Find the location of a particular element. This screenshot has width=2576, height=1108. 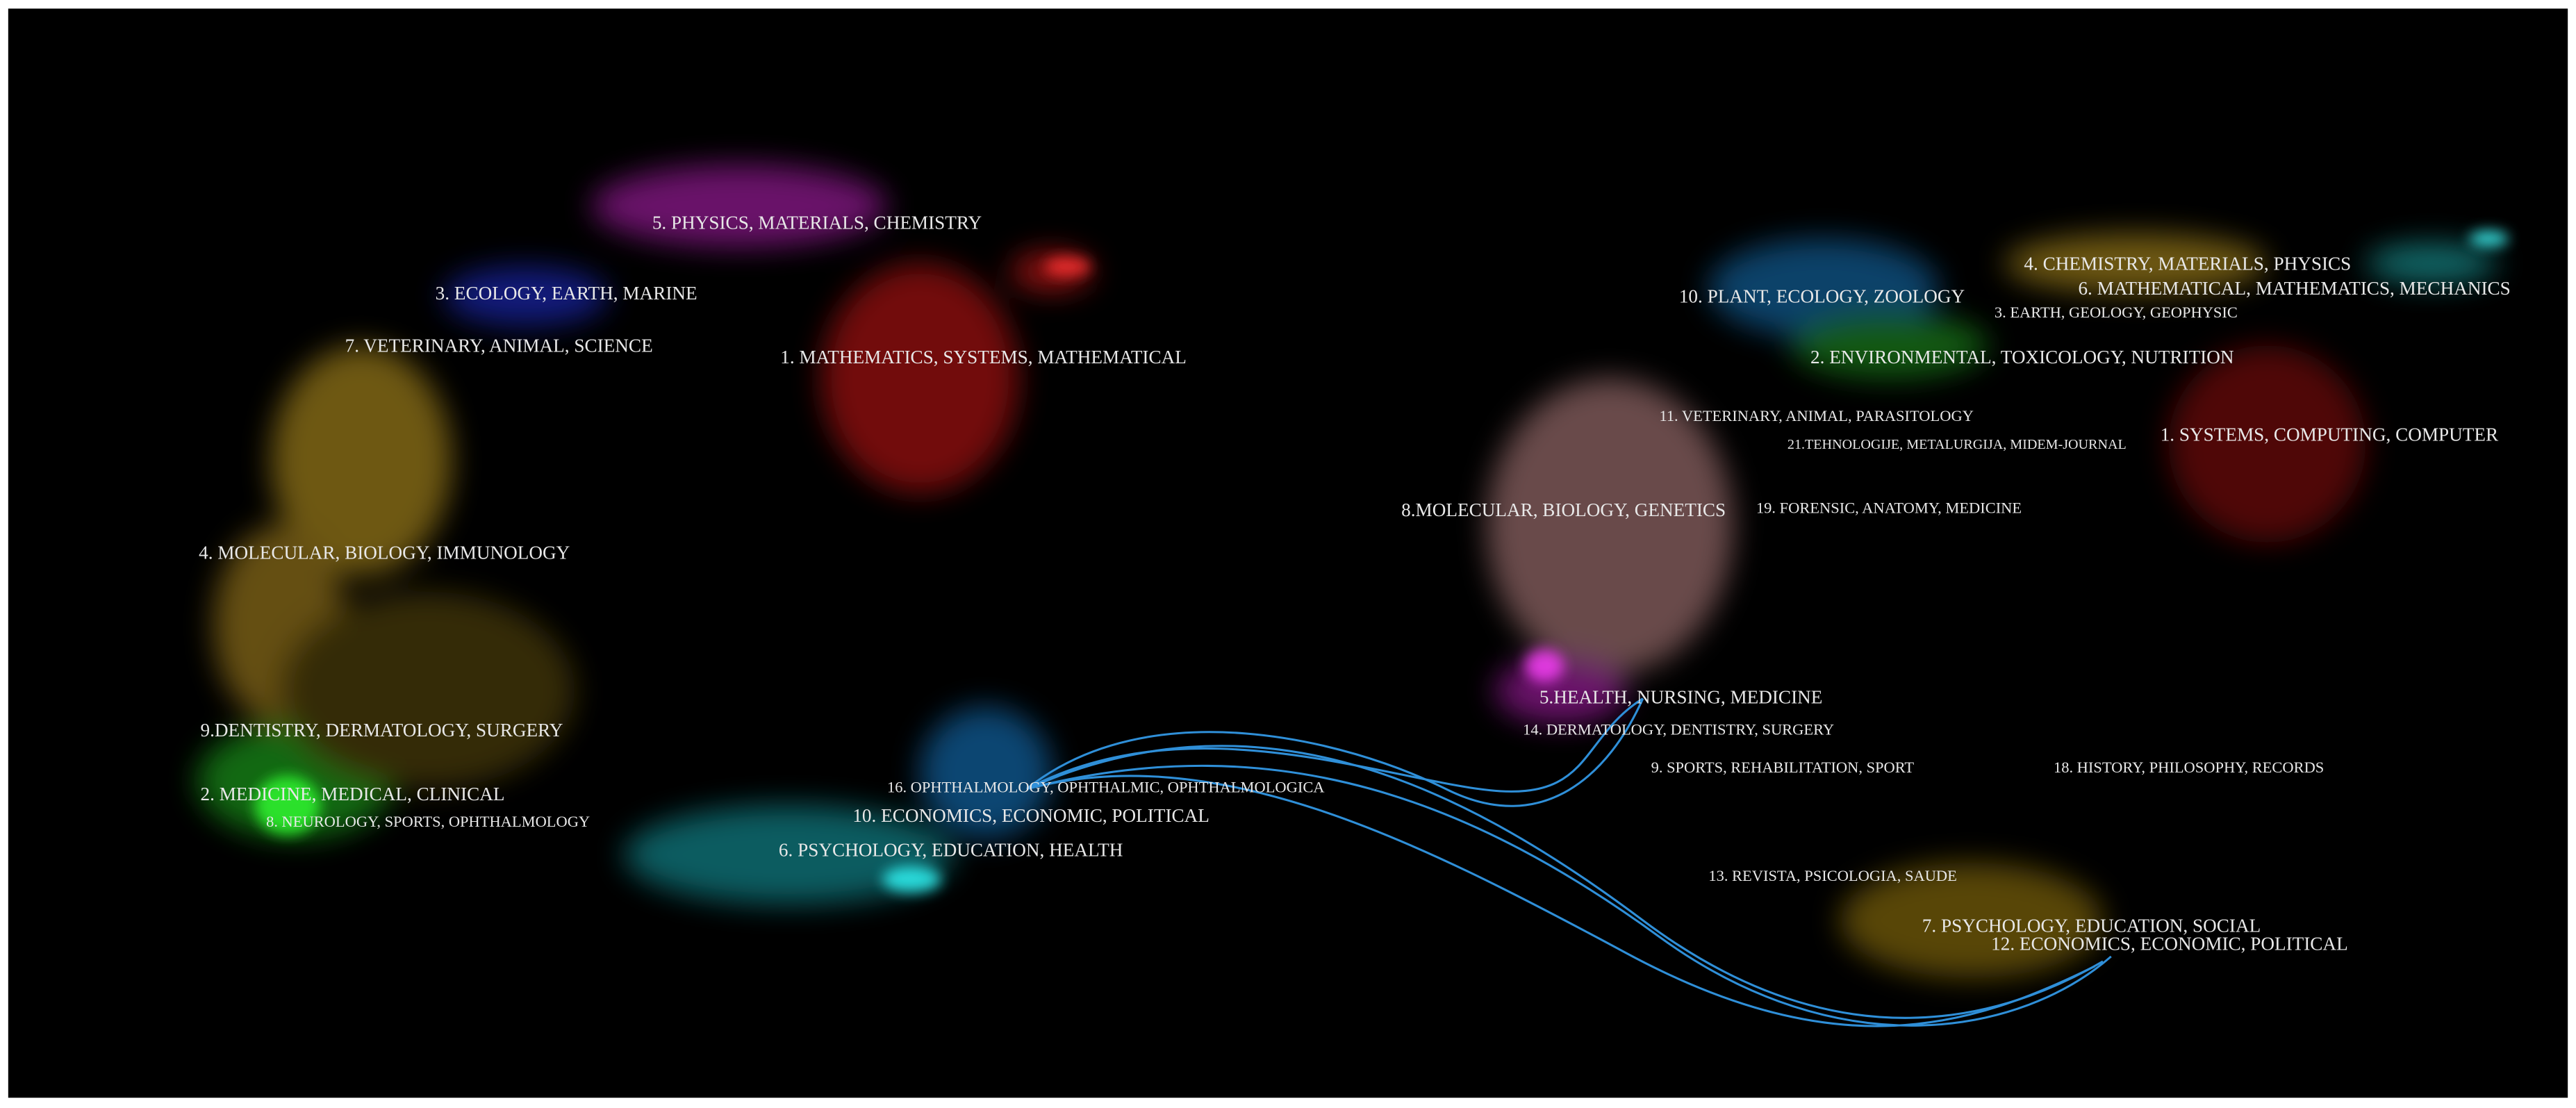

label: 2. ENVIRONMENTAL, TOXICOLOGY, NUTRITION is located at coordinates (2022, 357).